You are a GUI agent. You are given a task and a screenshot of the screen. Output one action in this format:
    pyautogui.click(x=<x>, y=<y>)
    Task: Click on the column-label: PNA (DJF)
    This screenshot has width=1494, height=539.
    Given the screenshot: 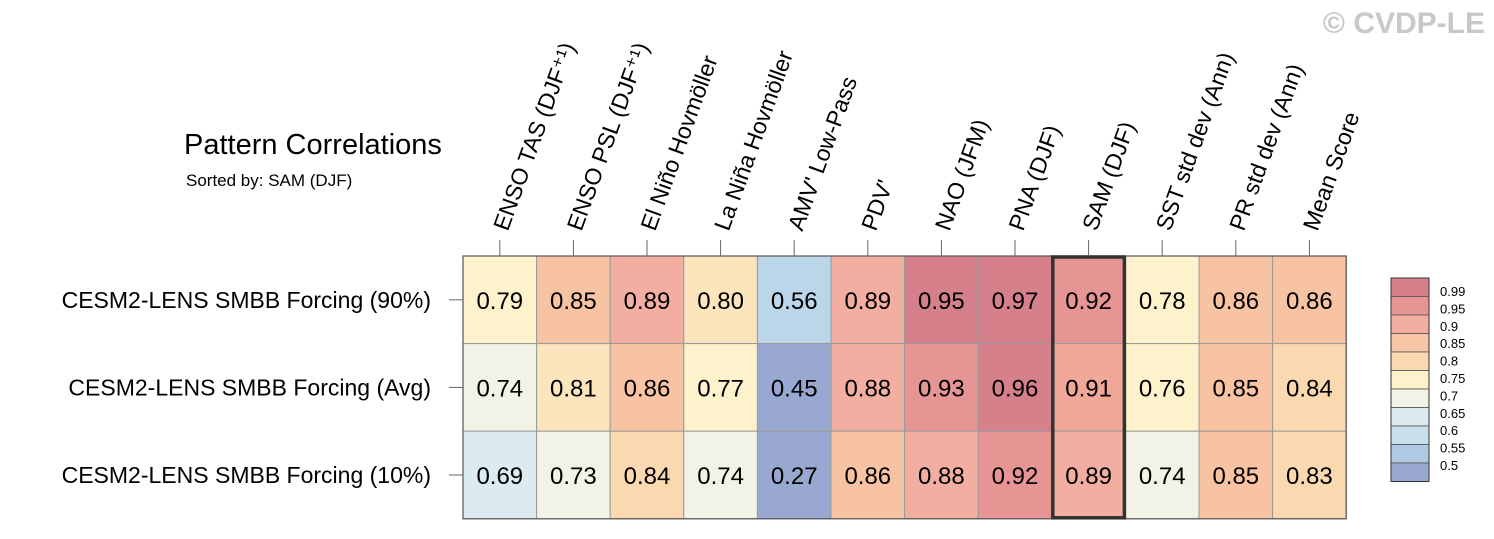 What is the action you would take?
    pyautogui.click(x=1034, y=178)
    